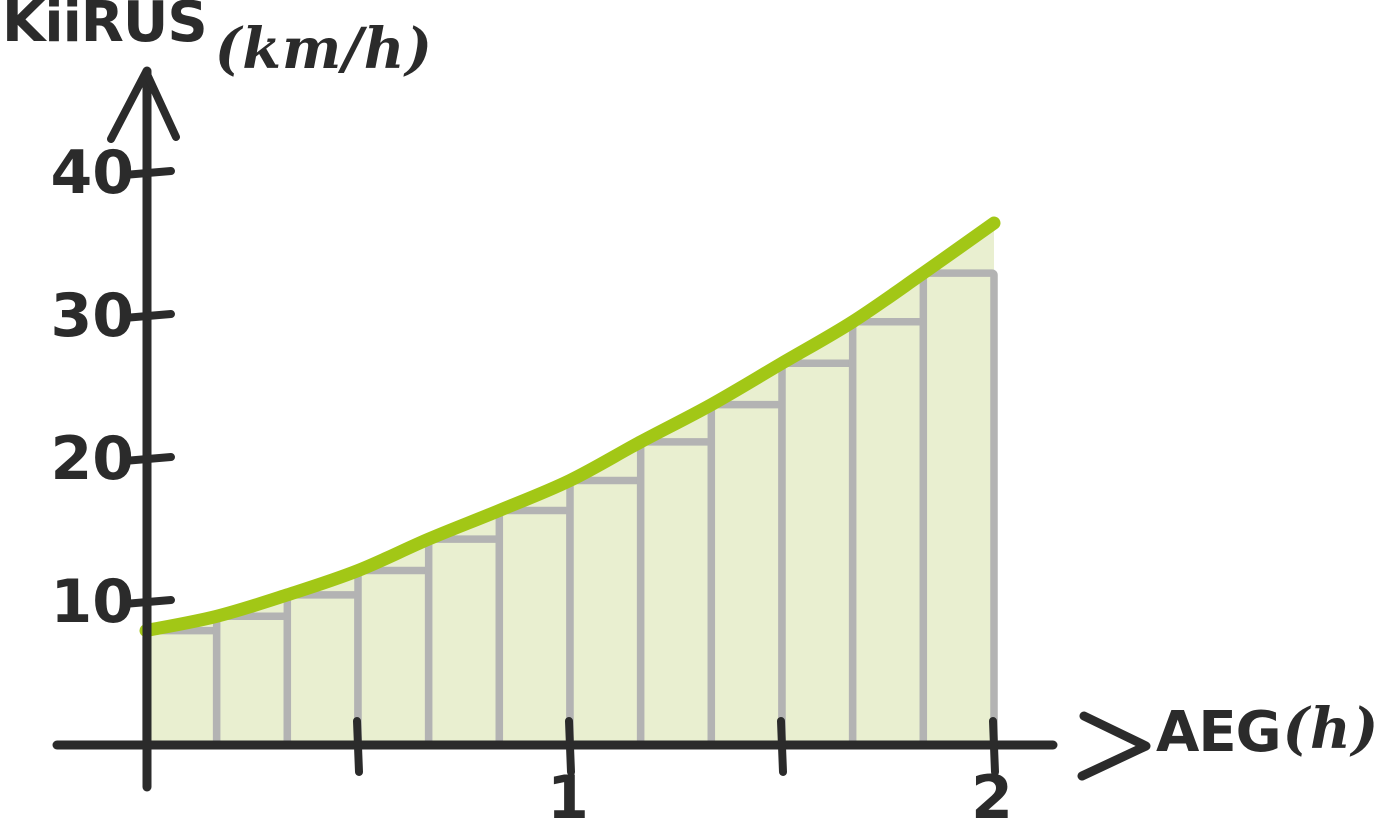 The image size is (1400, 830). Describe the element at coordinates (1114, 746) in the screenshot. I see `x-axis-arrowhead` at that location.